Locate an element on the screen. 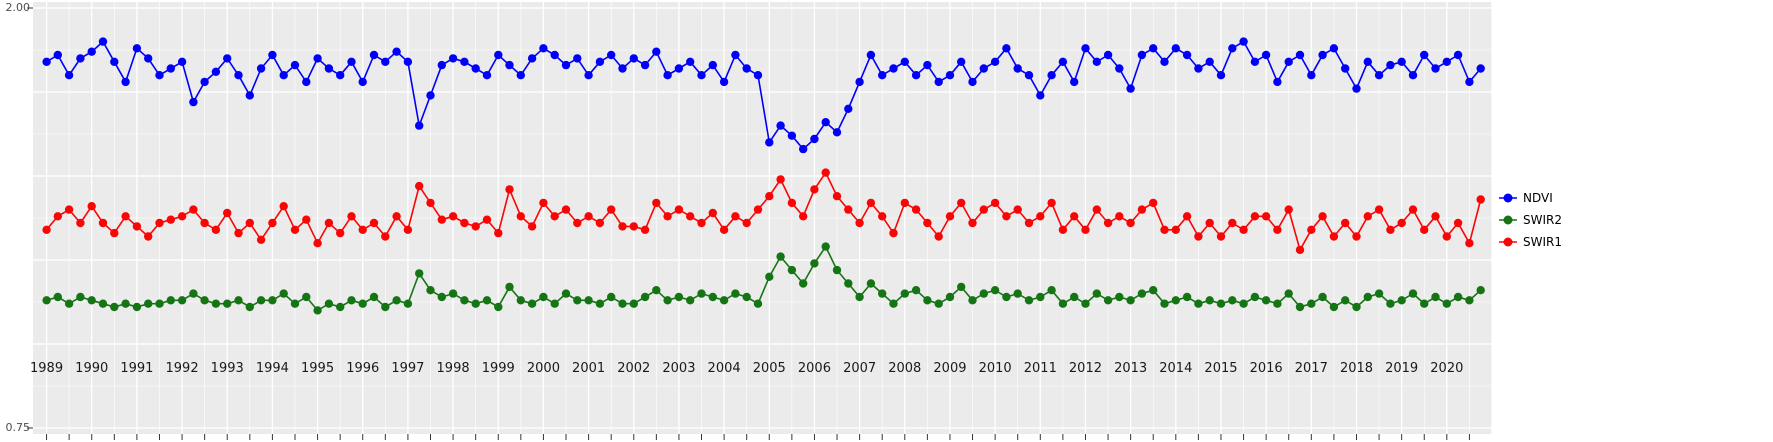 The height and width of the screenshot is (442, 1773). x-tick-label: 2002 is located at coordinates (633, 368).